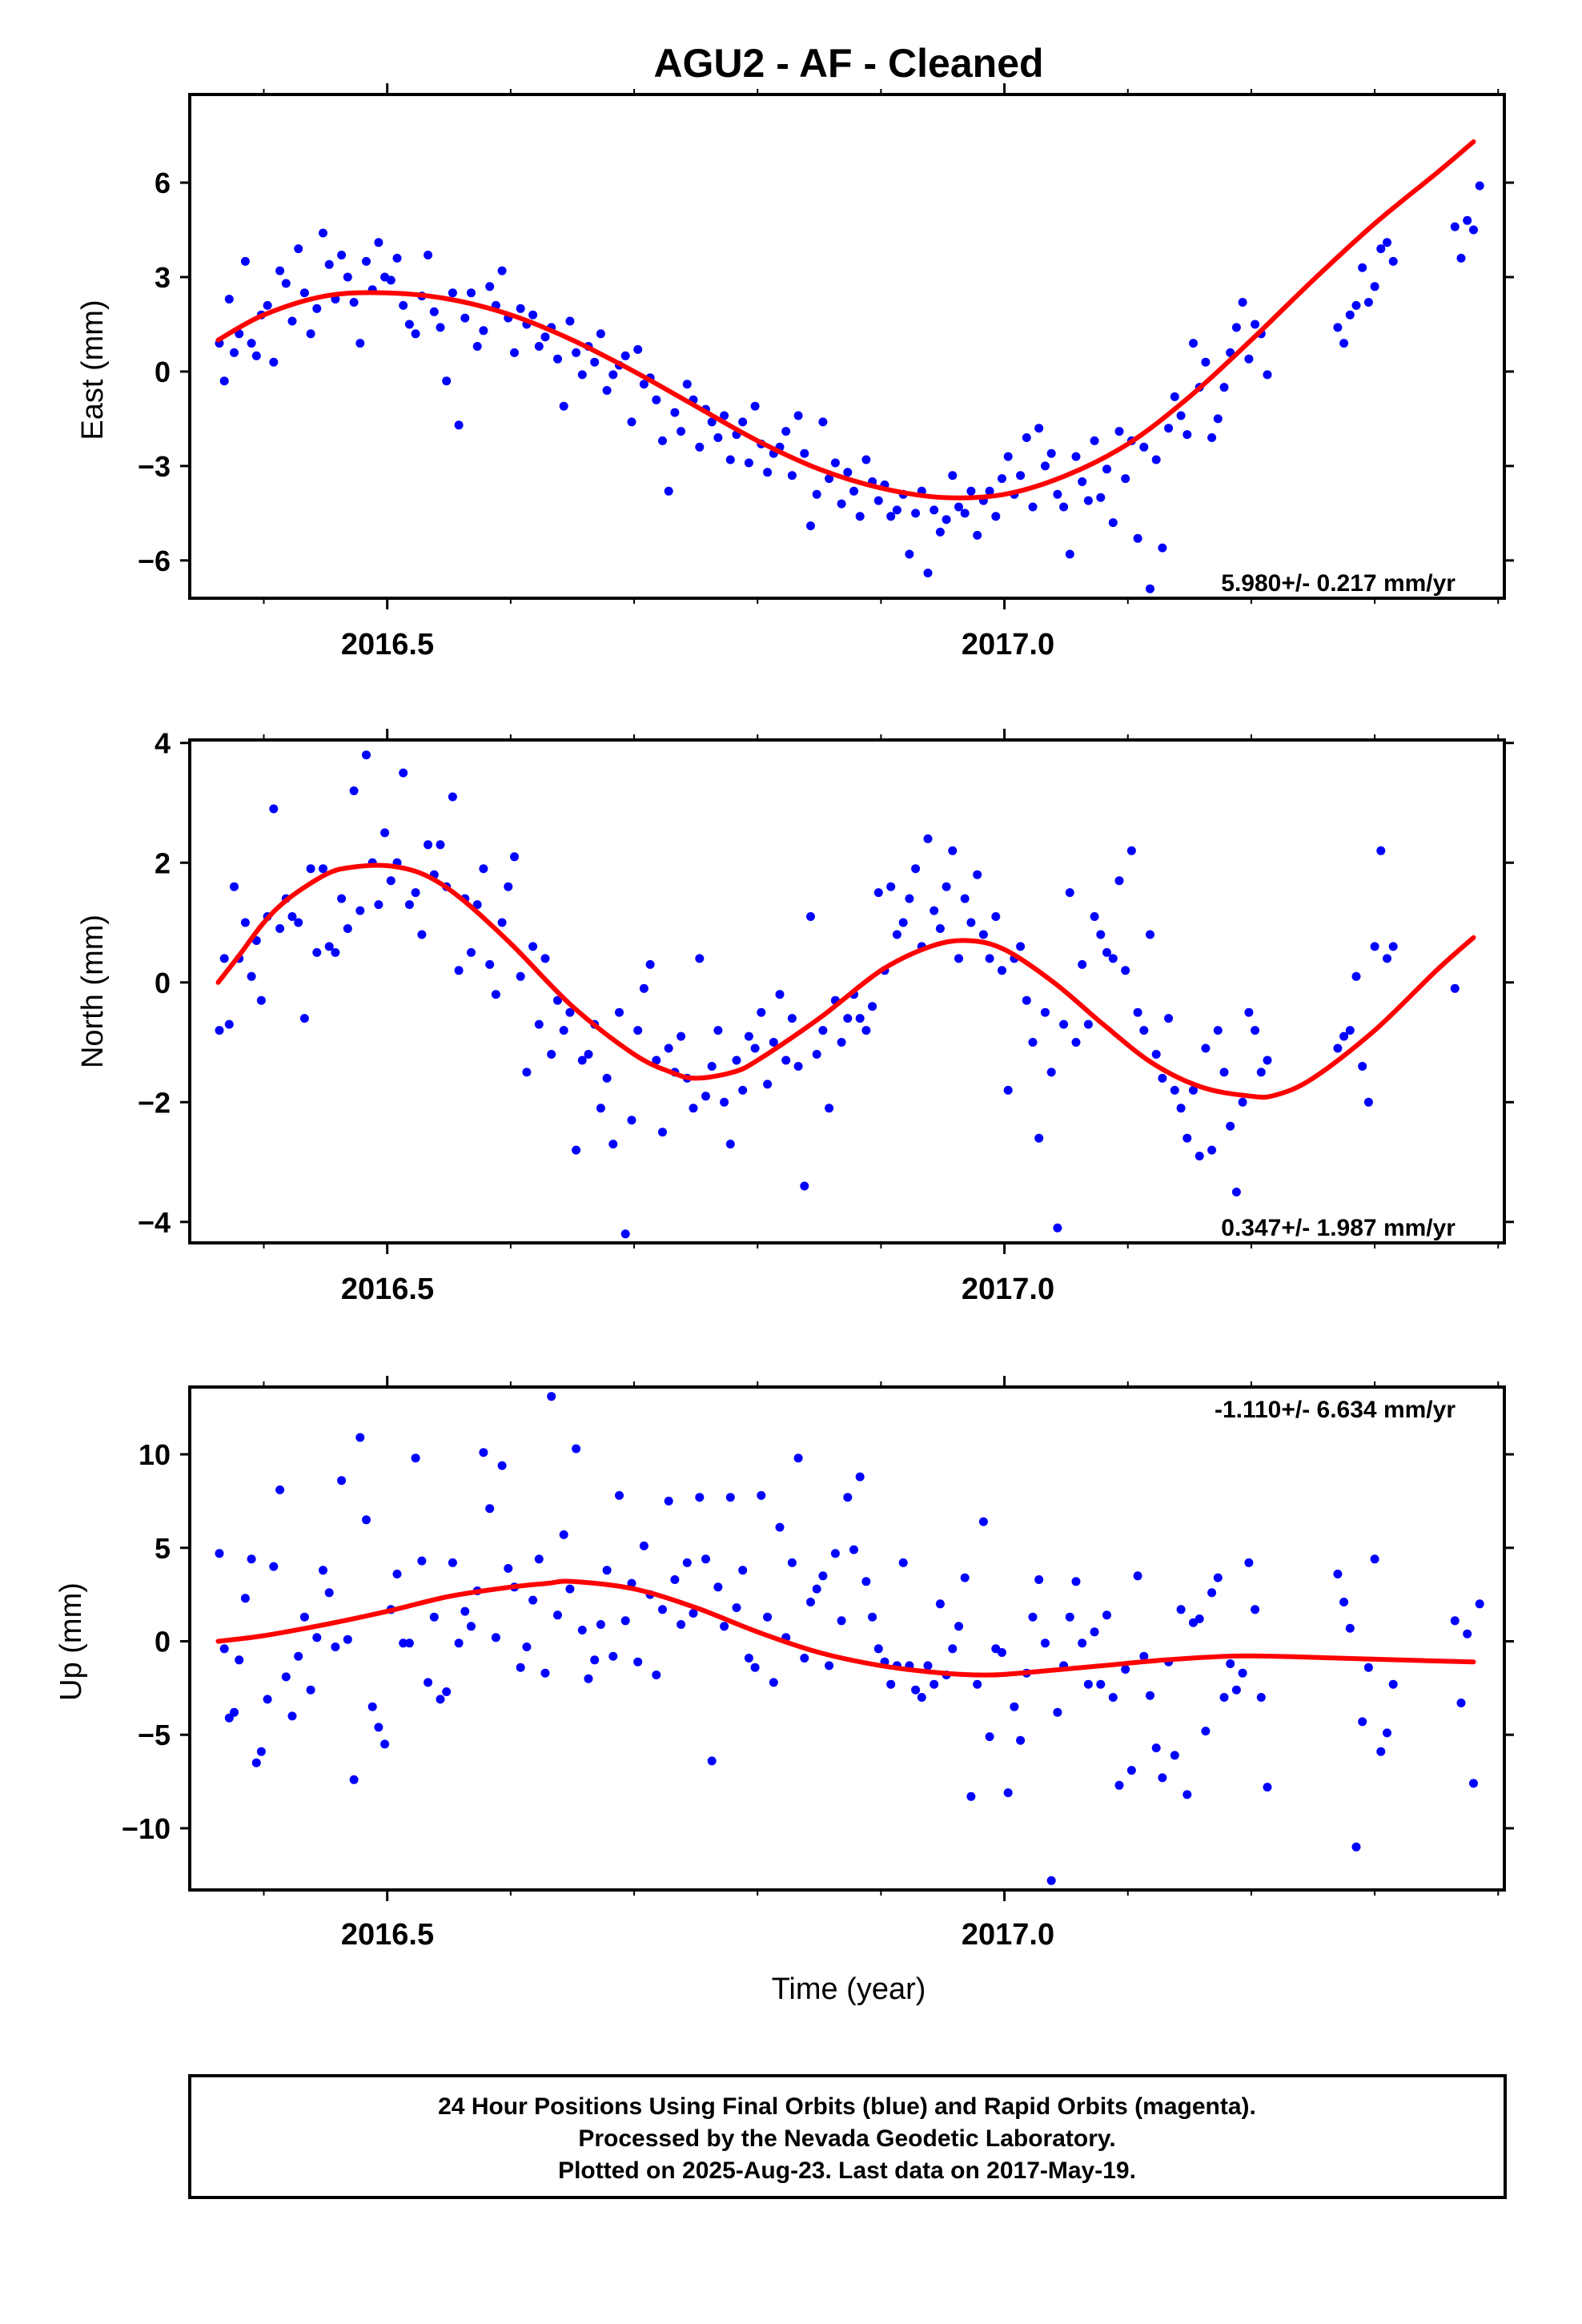  Describe the element at coordinates (1338, 583) in the screenshot. I see `east-rate-text: 5.980+/- 0.217 mm/yr` at that location.